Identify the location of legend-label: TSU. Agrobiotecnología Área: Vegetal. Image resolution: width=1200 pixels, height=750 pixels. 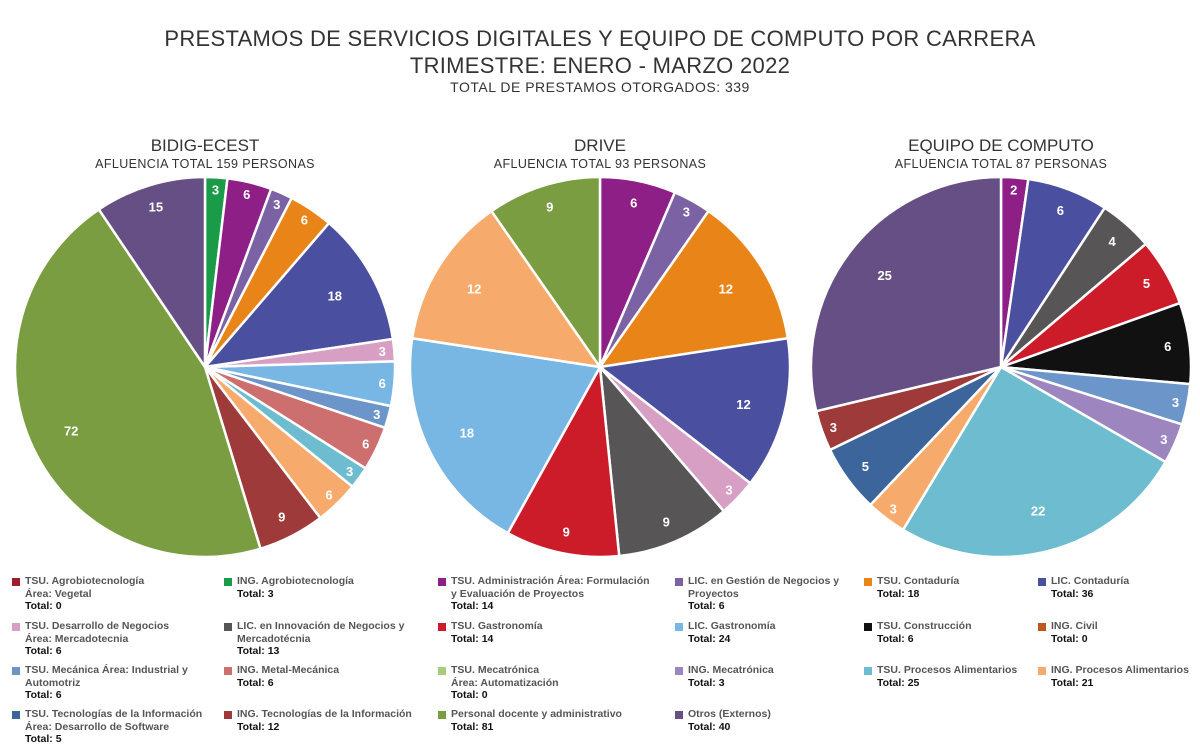
(85, 587).